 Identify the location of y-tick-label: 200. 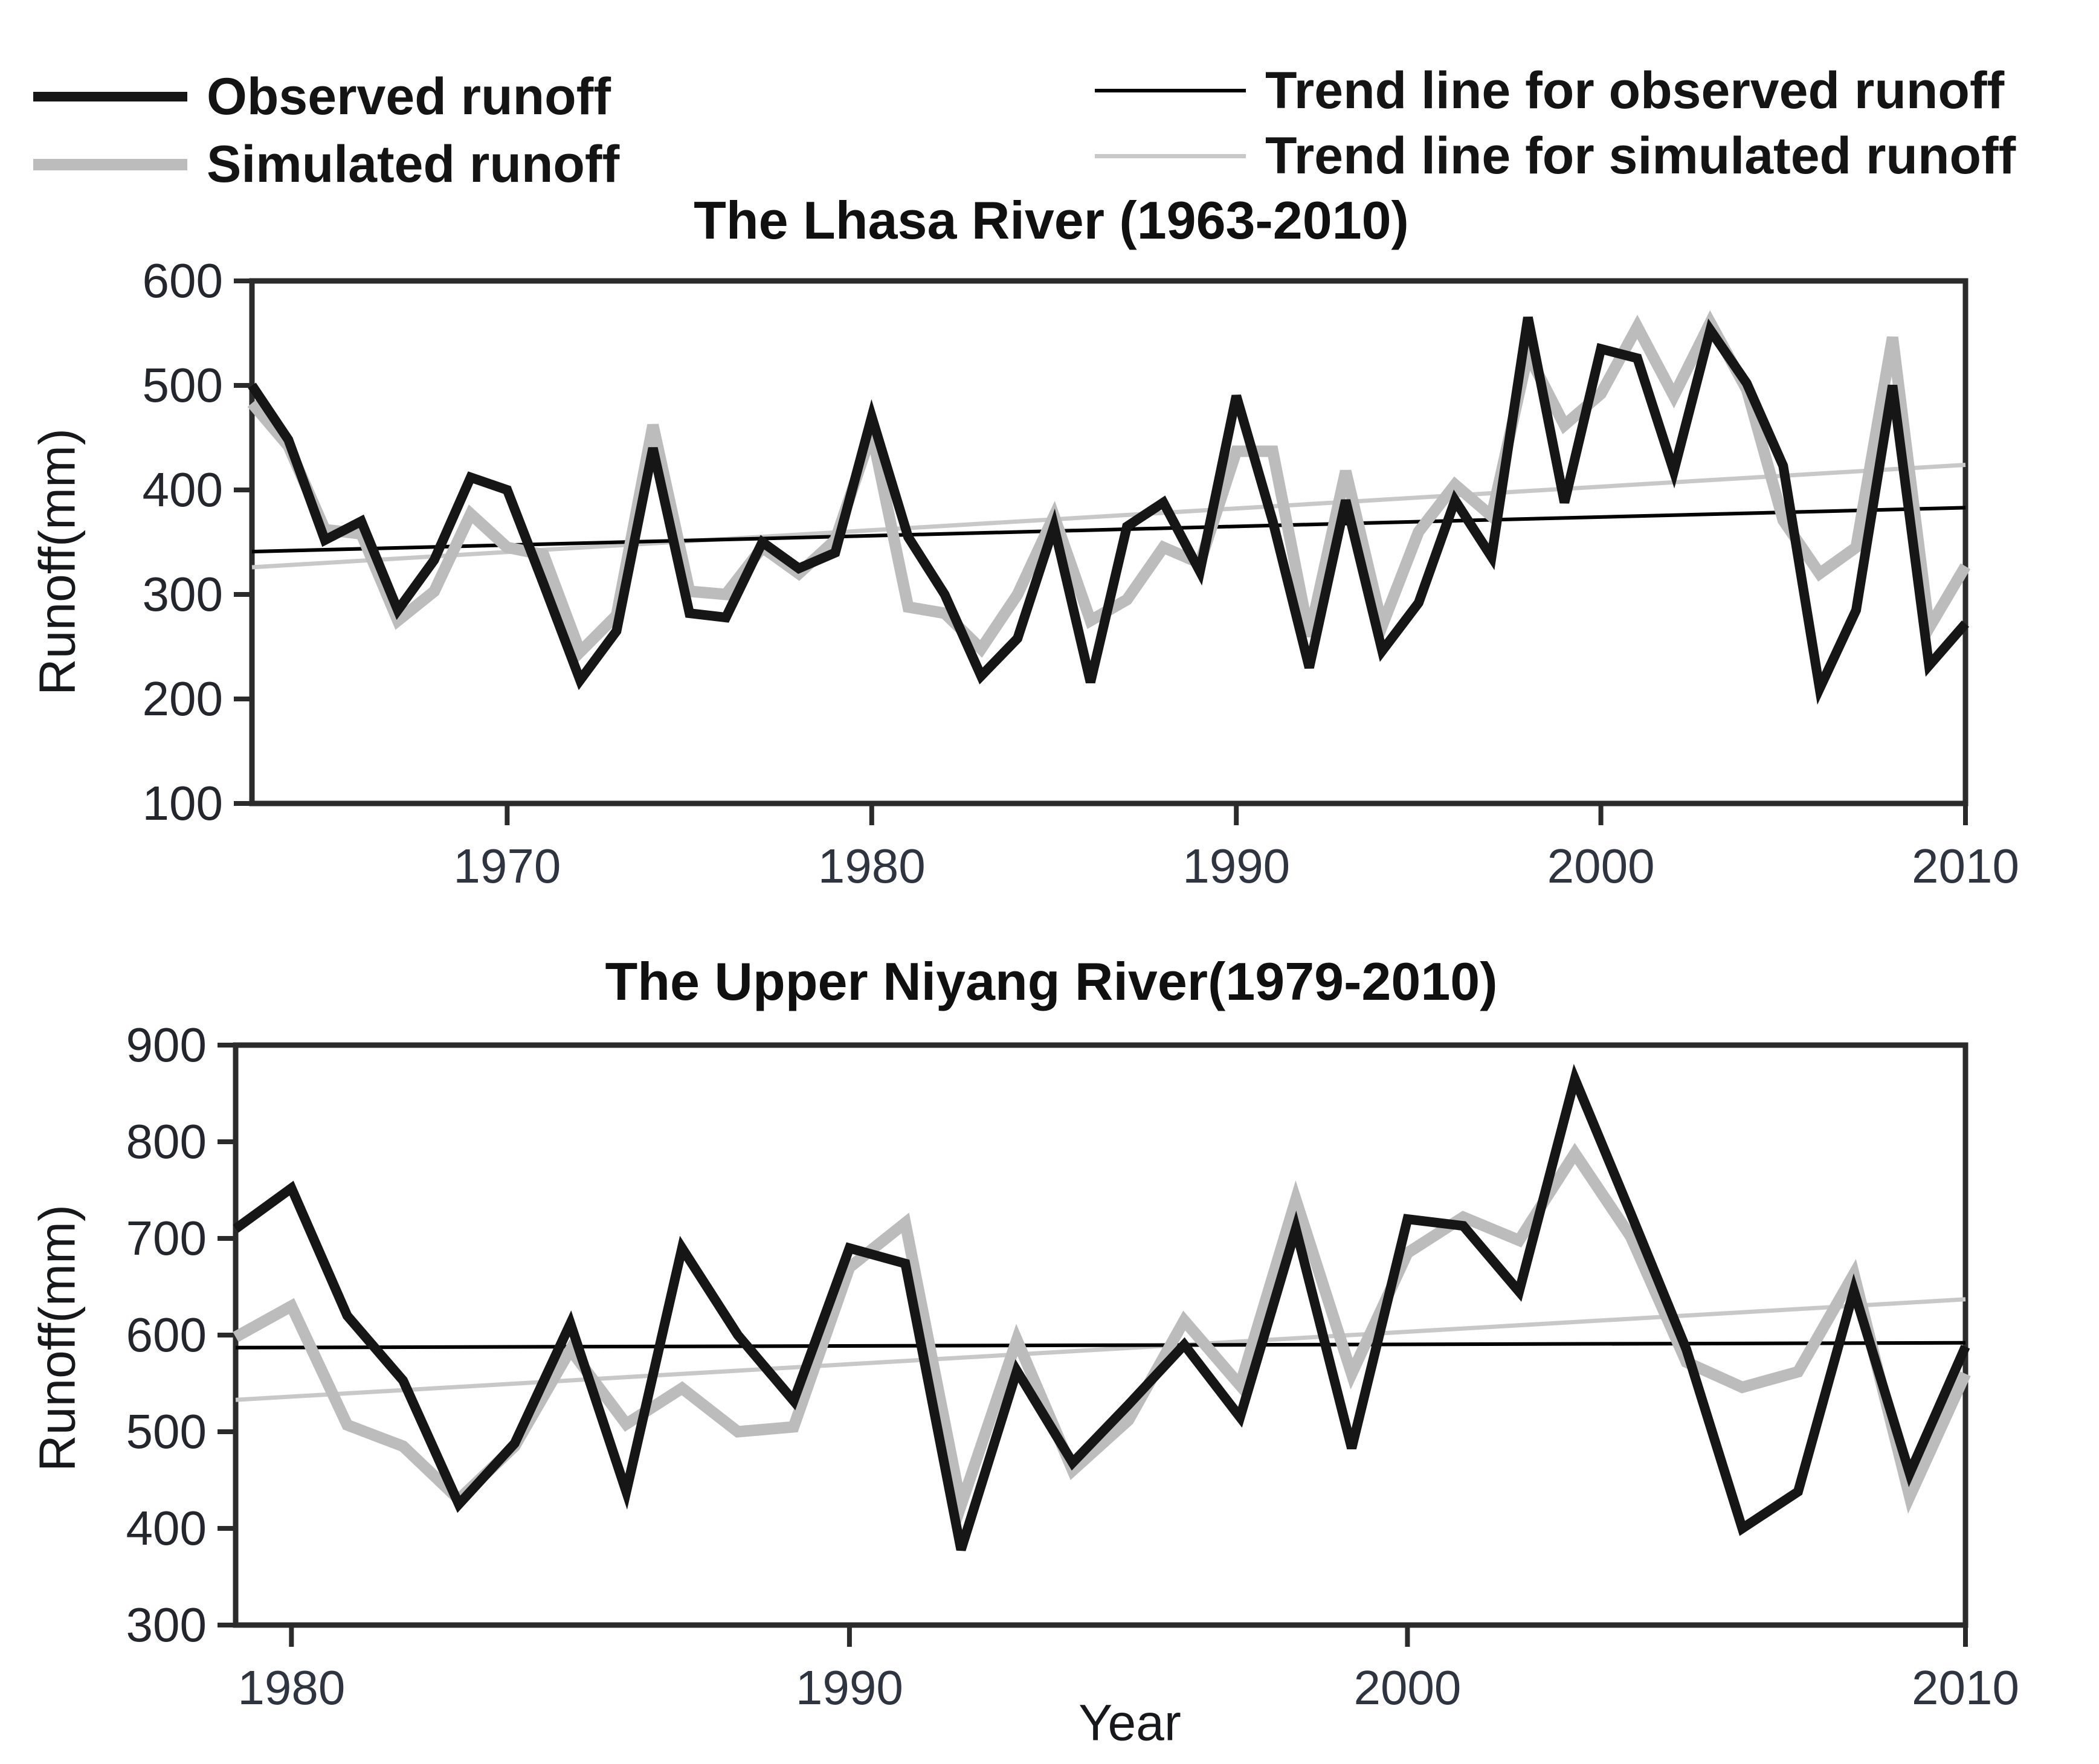
(182, 699).